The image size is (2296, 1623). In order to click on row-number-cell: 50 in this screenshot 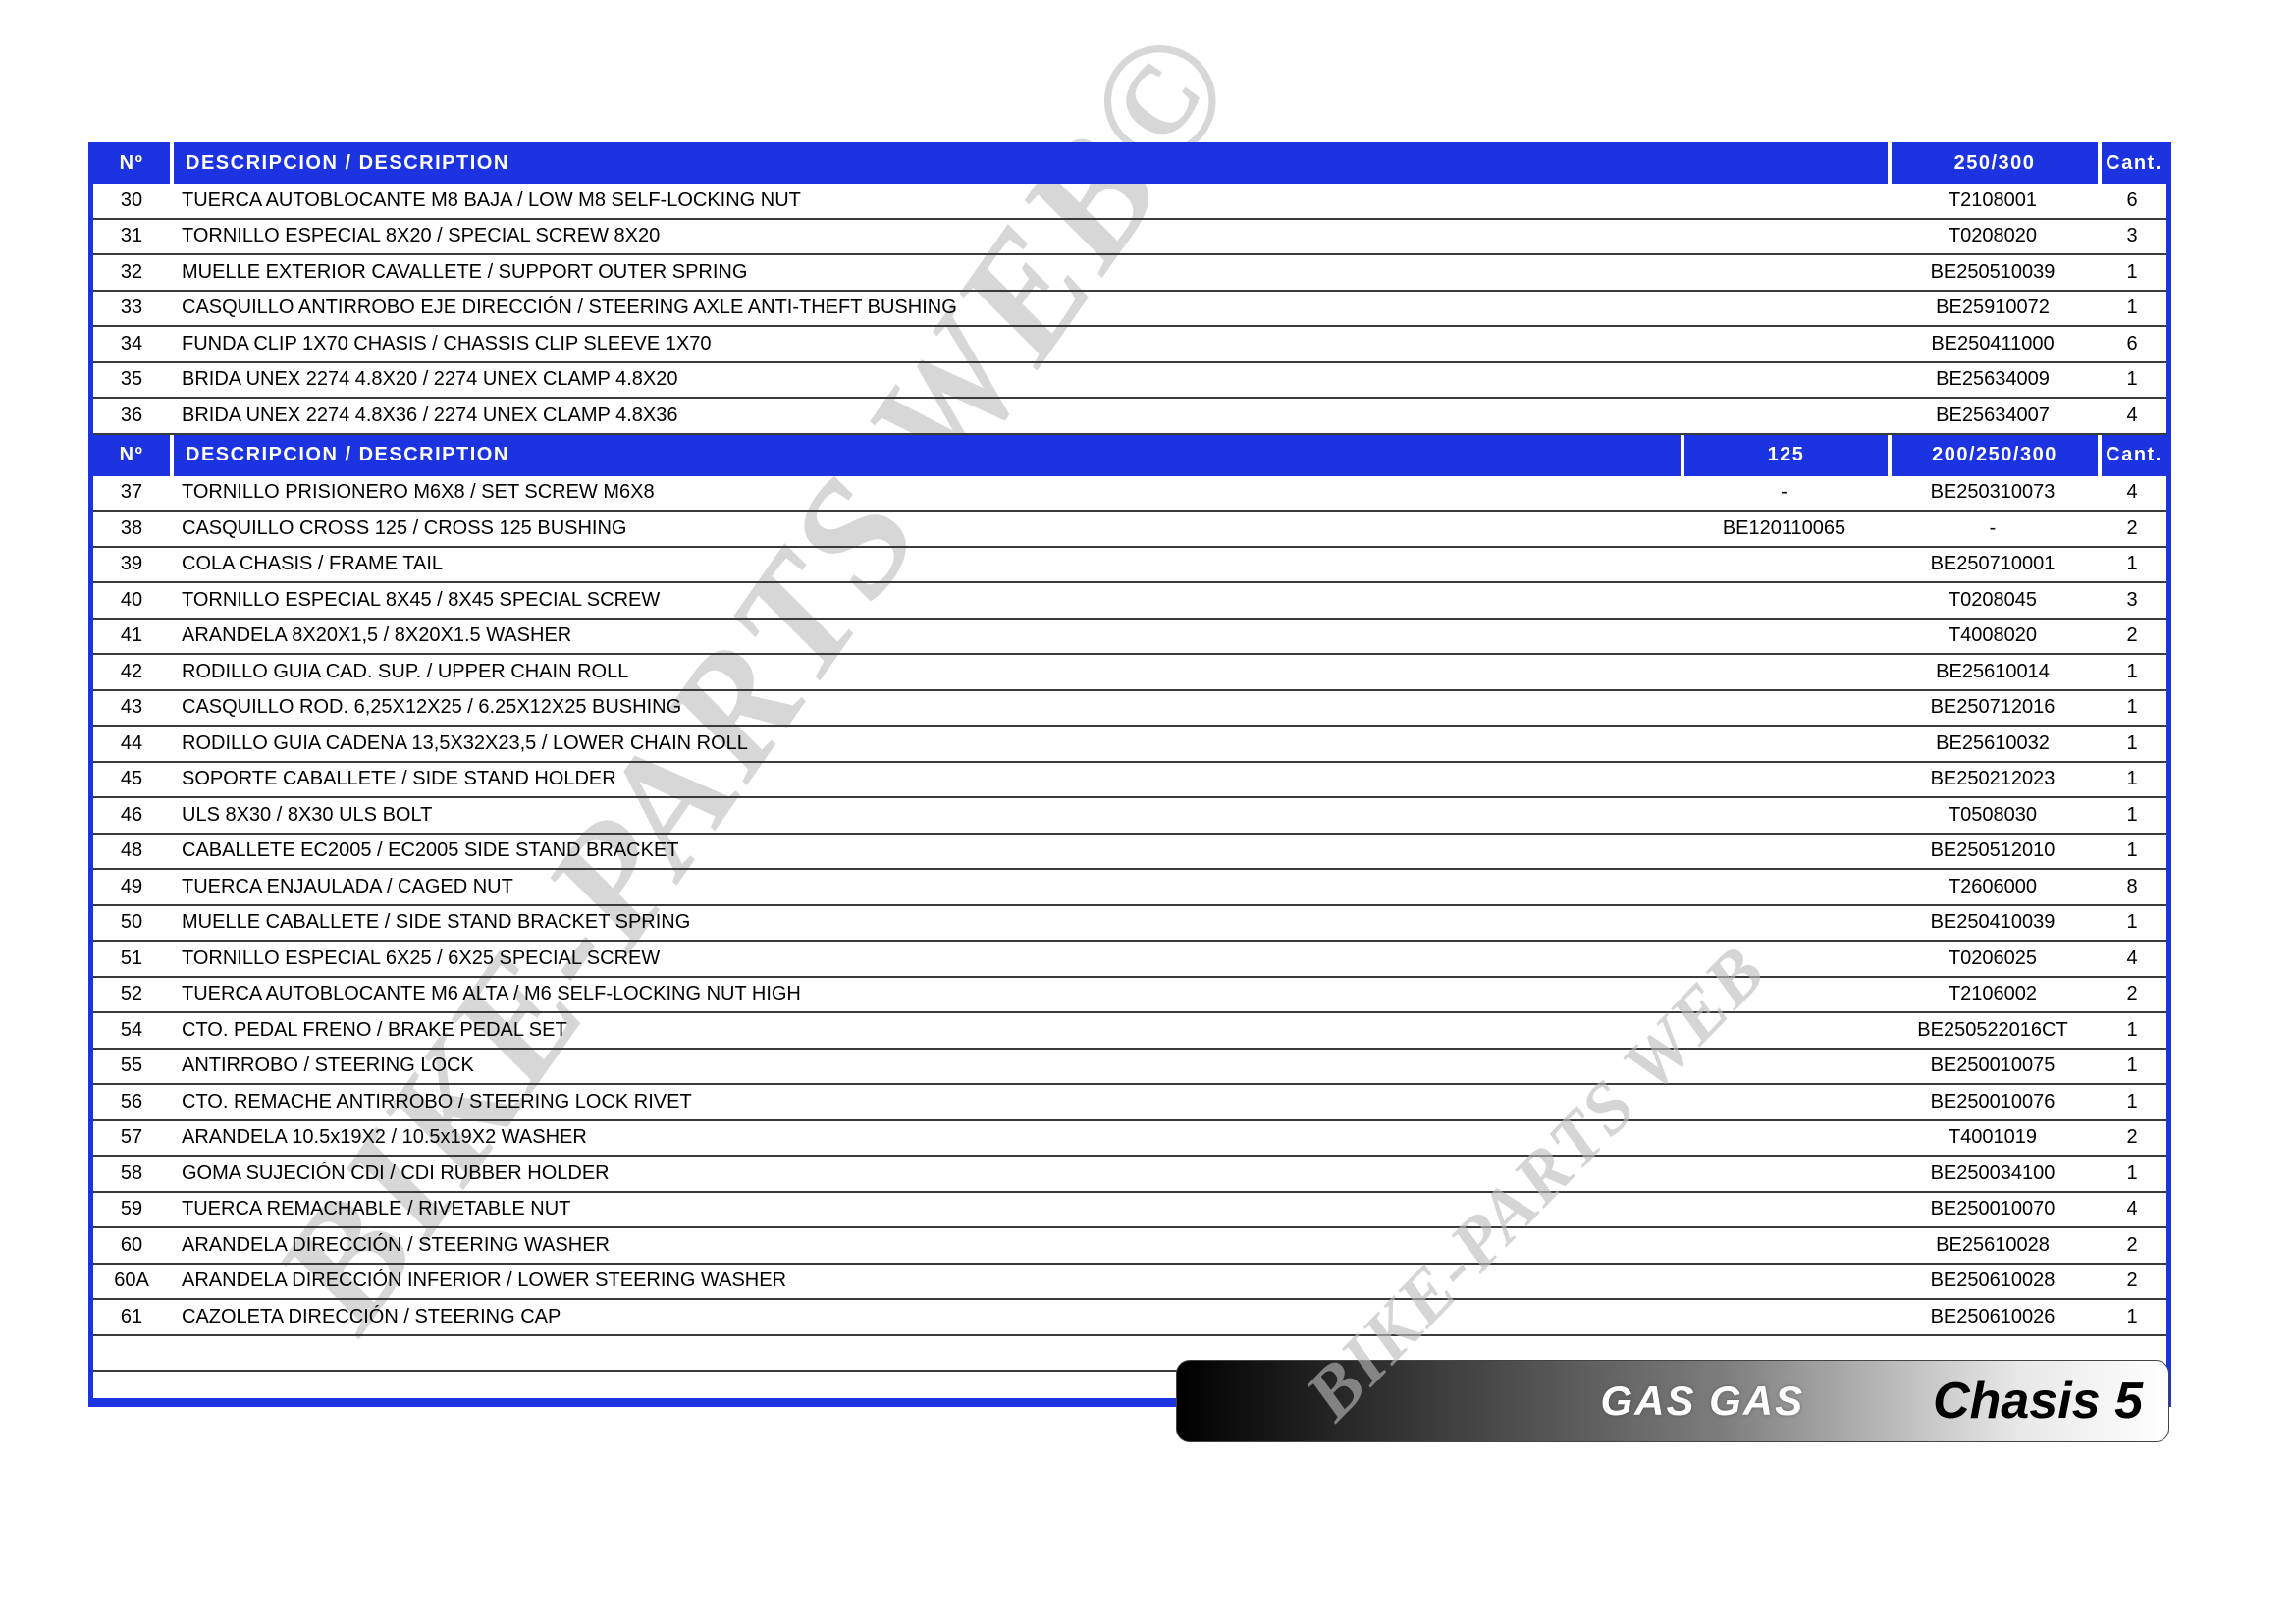, I will do `click(131, 922)`.